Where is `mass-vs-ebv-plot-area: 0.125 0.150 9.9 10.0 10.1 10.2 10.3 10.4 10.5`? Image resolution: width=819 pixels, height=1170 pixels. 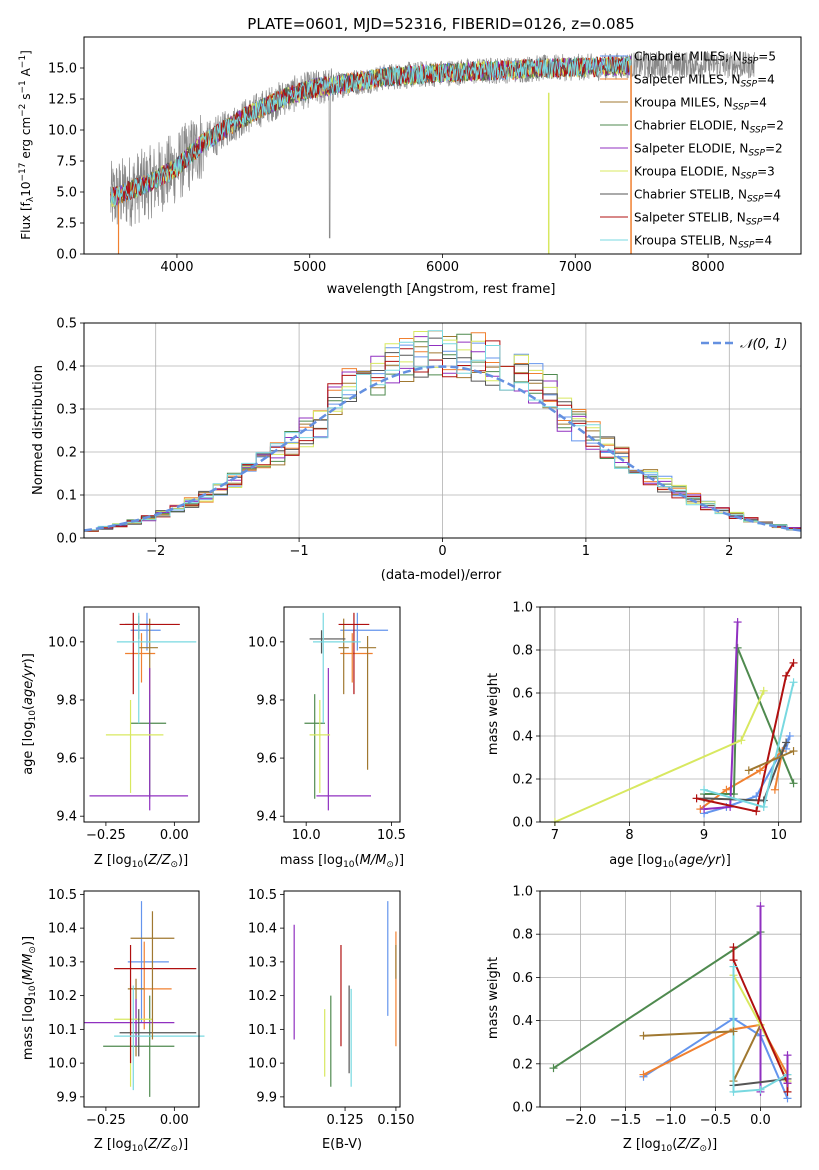
mass-vs-ebv-plot-area: 0.125 0.150 9.9 10.0 10.1 10.2 10.3 10.4 10.5 is located at coordinates (331, 1008).